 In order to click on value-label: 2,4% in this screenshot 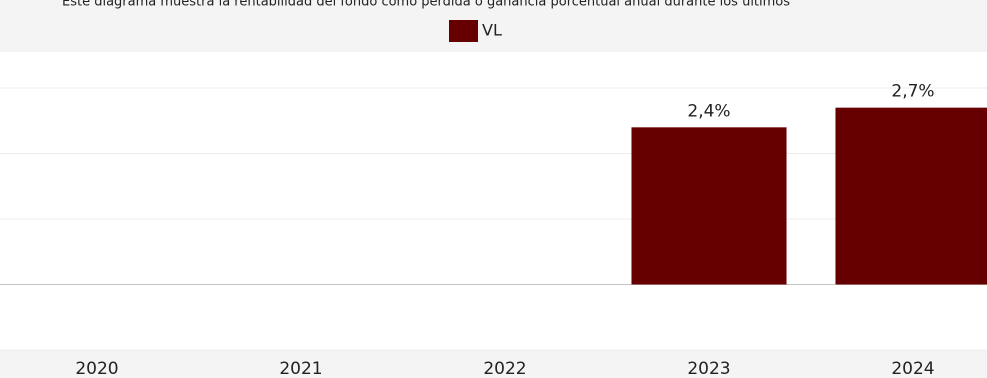, I will do `click(708, 111)`.